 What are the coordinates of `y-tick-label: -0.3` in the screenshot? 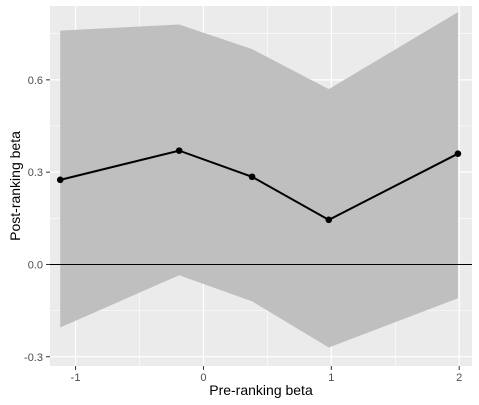 It's located at (33, 358).